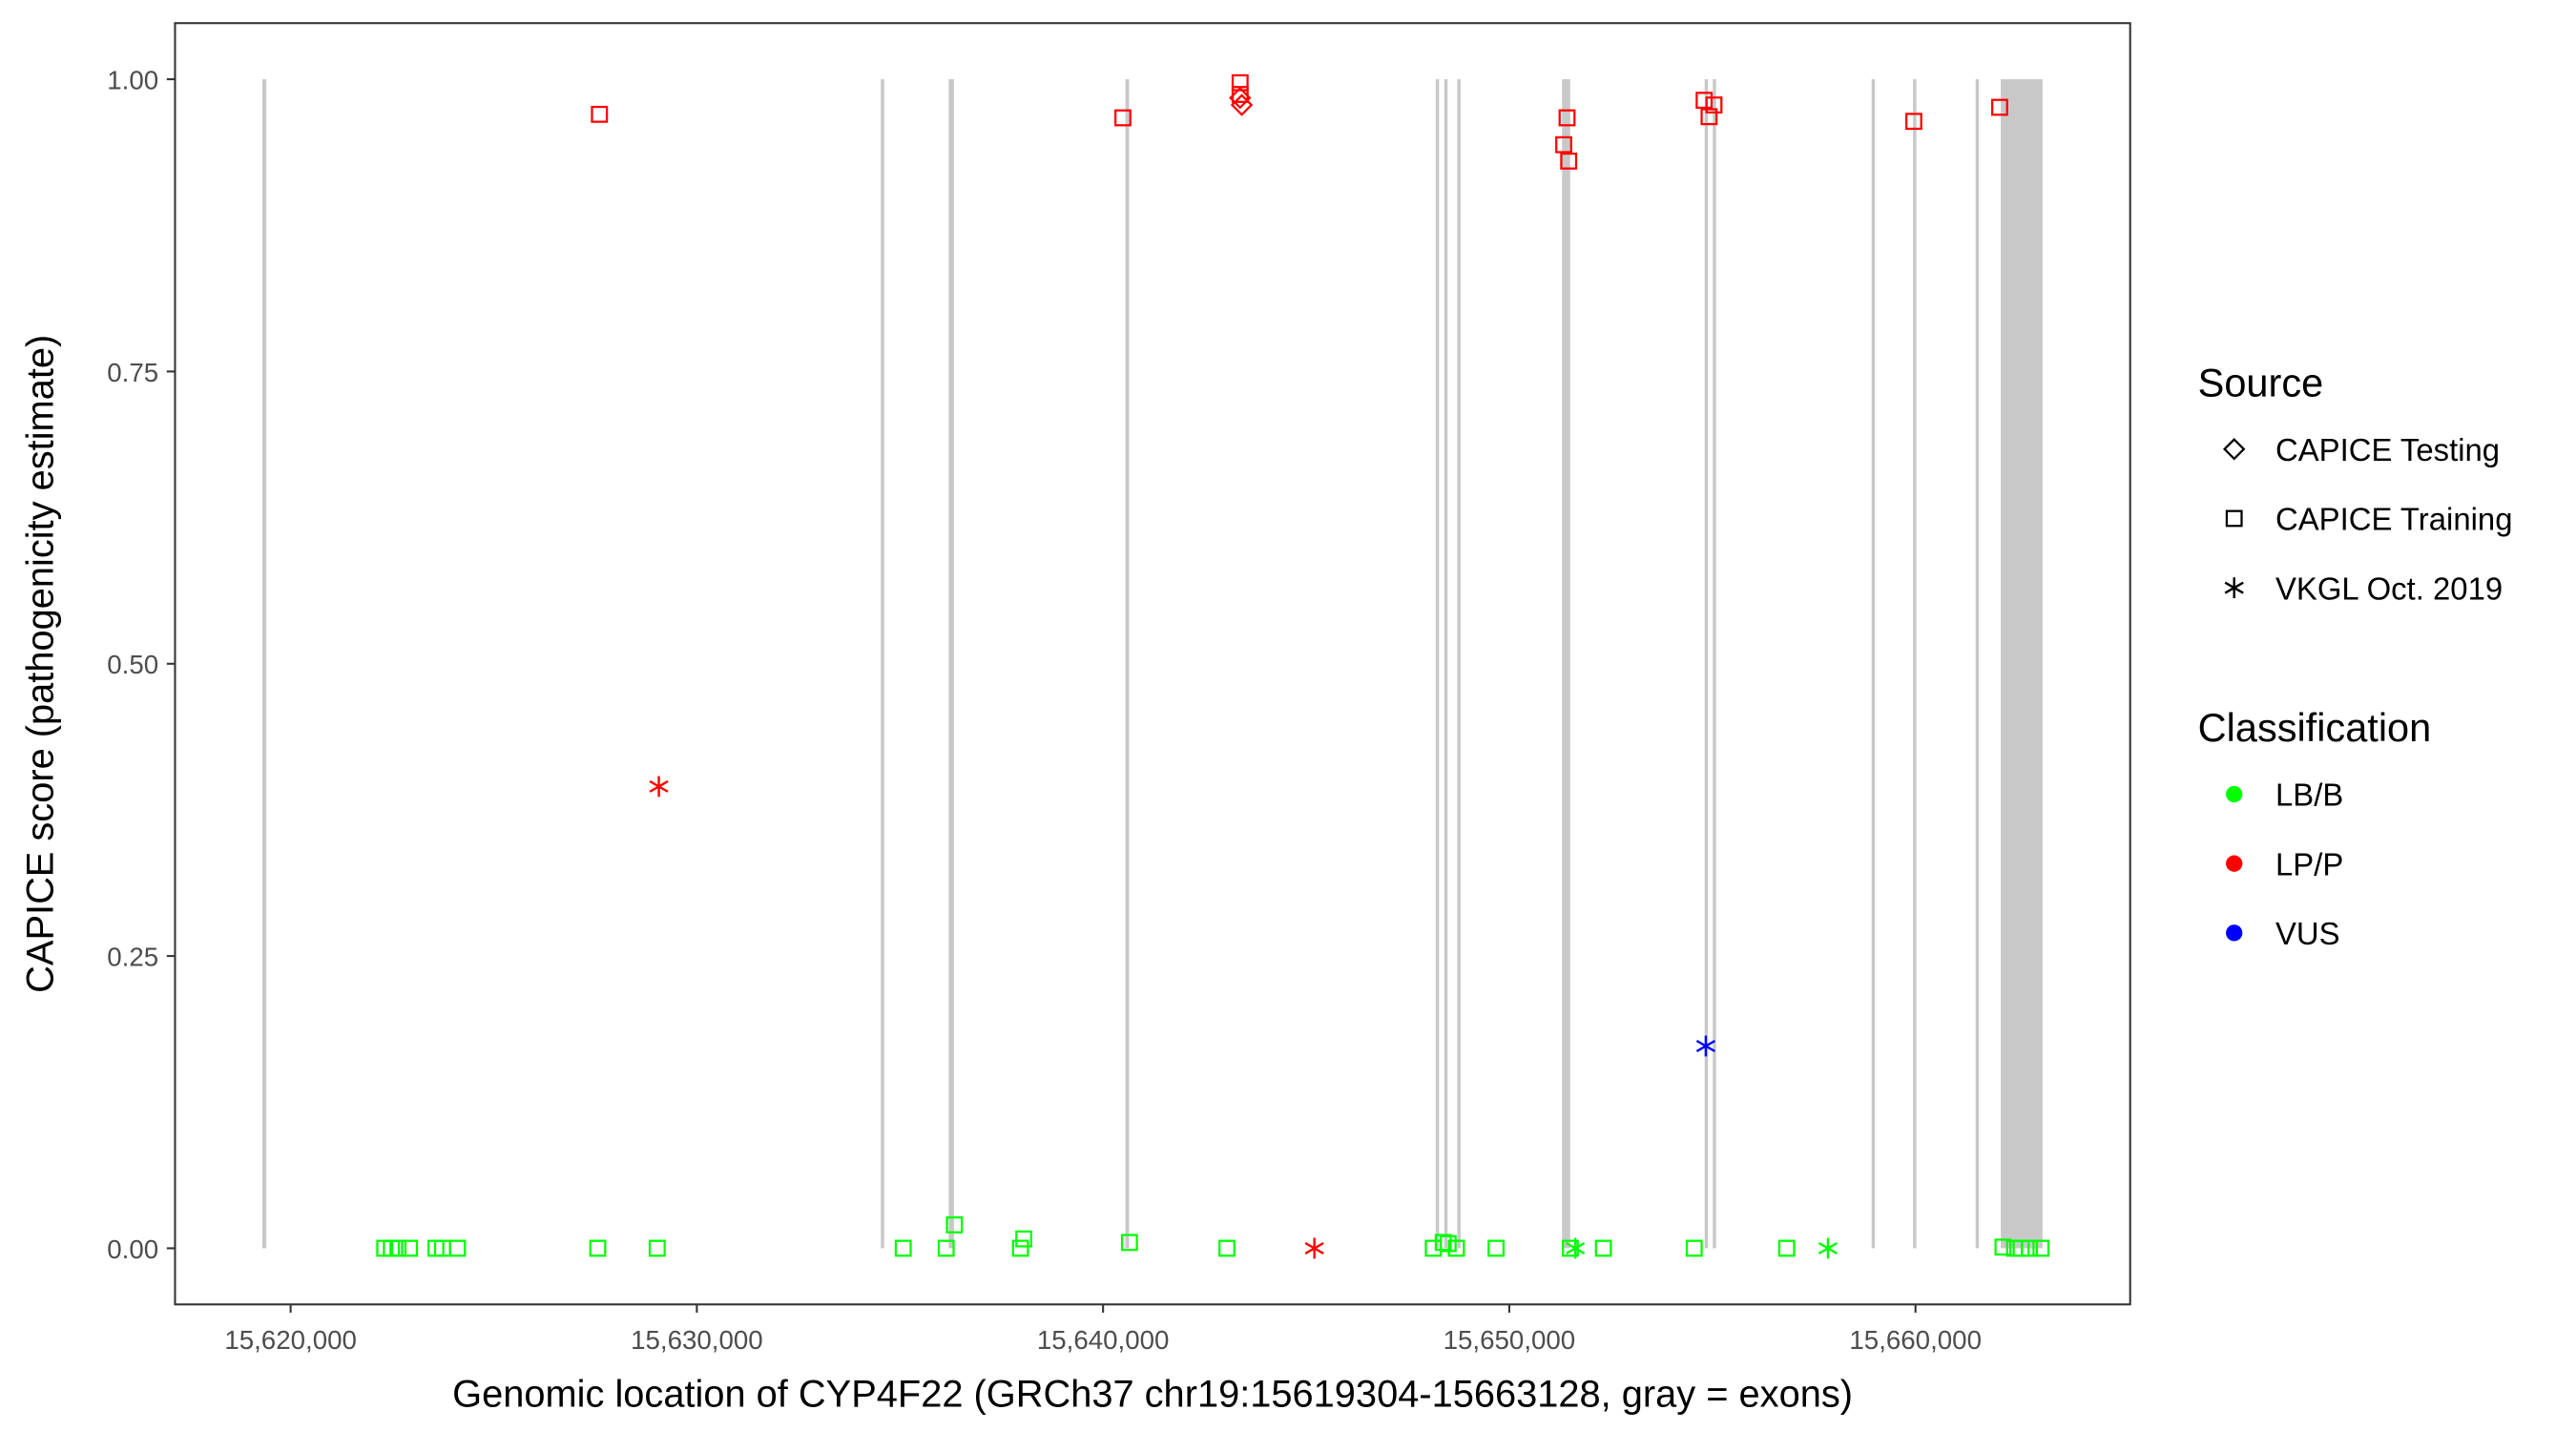  I want to click on legend-key-square, so click(2234, 518).